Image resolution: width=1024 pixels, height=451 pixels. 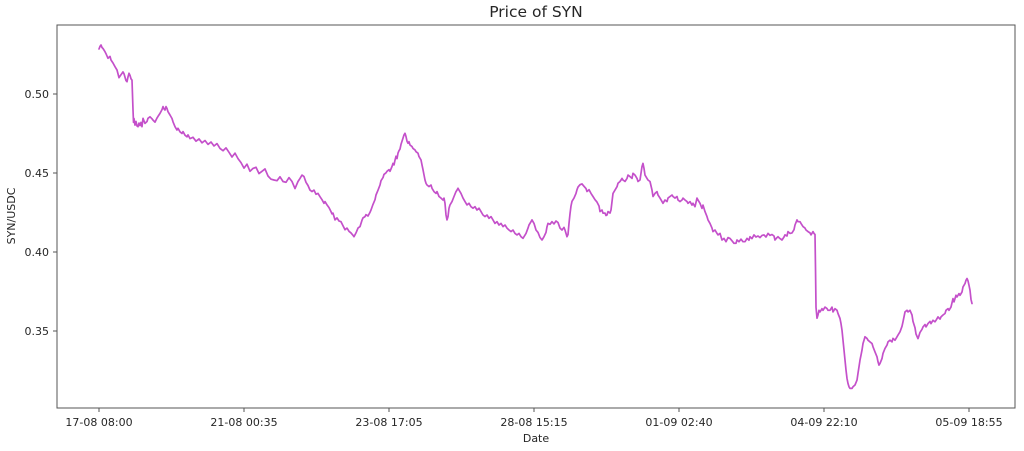 What do you see at coordinates (678, 422) in the screenshot?
I see `x-tick-label: 01-09 02:40` at bounding box center [678, 422].